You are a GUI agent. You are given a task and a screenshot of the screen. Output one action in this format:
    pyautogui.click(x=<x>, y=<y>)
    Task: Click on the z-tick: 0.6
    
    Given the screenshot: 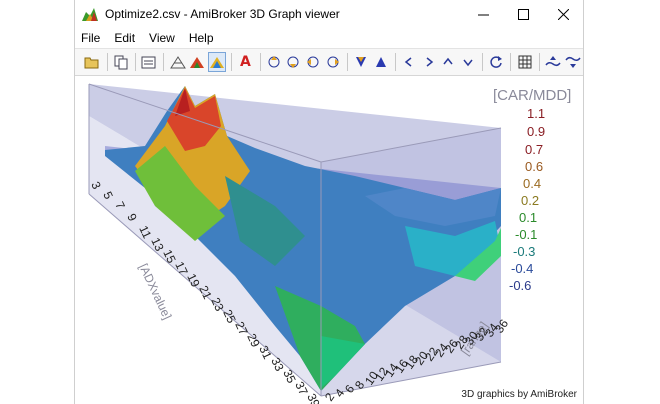 What is the action you would take?
    pyautogui.click(x=534, y=166)
    